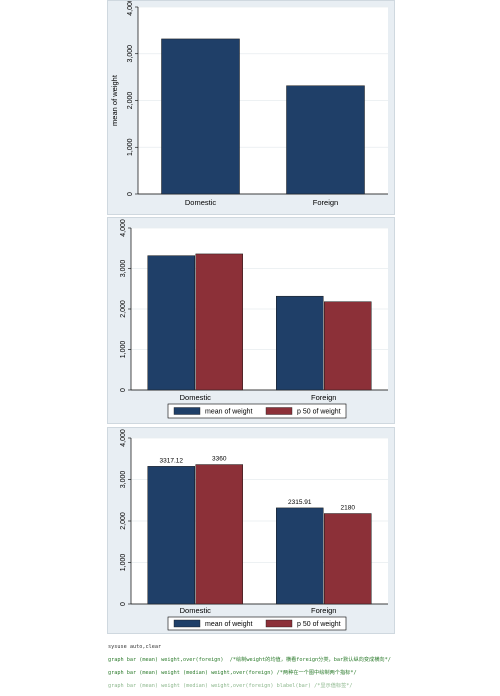  Describe the element at coordinates (135, 647) in the screenshot. I see `code-line-1: sysuse auto,clear` at that location.